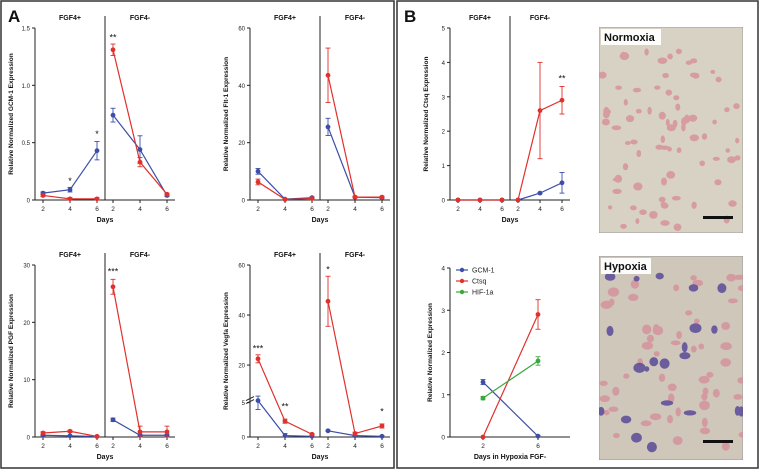  What do you see at coordinates (443, 438) in the screenshot?
I see `y-tick-label: 0` at bounding box center [443, 438].